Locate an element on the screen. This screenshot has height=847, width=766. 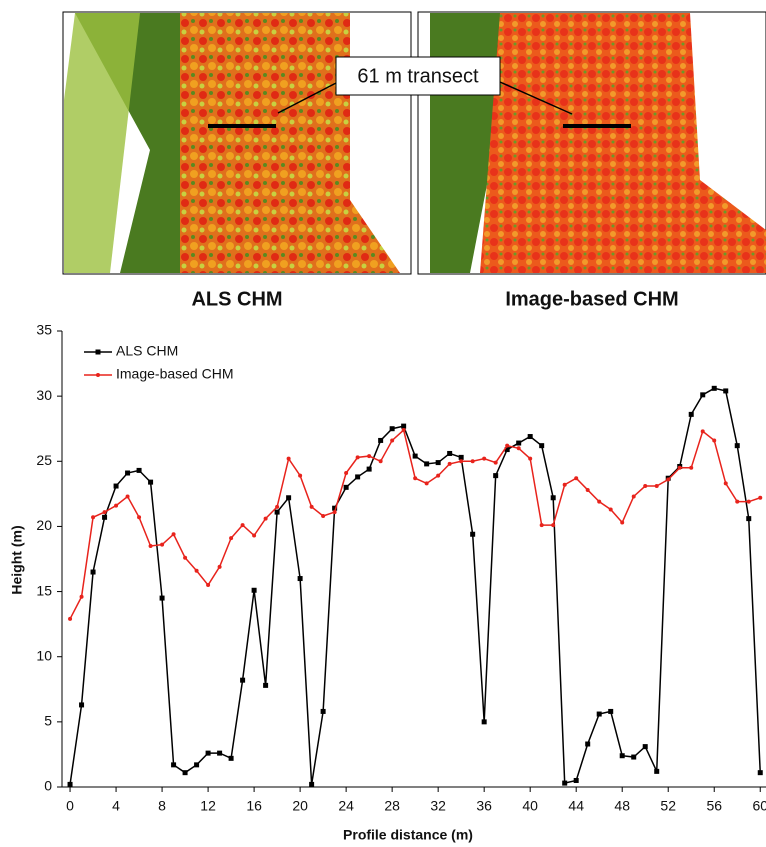
x-tick-label: 48 is located at coordinates (622, 806).